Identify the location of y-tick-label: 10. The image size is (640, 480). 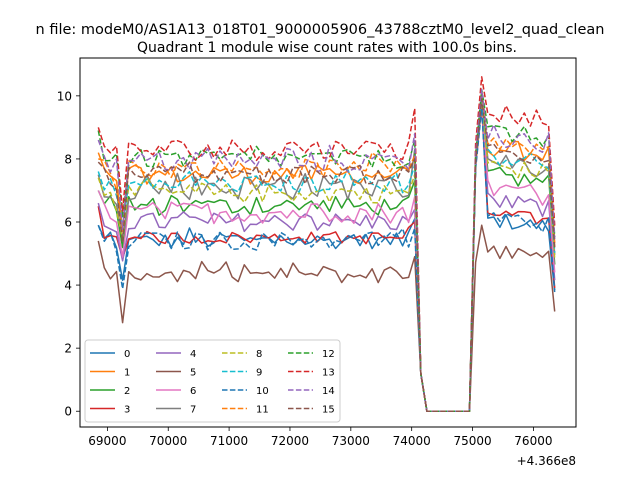
(64, 96).